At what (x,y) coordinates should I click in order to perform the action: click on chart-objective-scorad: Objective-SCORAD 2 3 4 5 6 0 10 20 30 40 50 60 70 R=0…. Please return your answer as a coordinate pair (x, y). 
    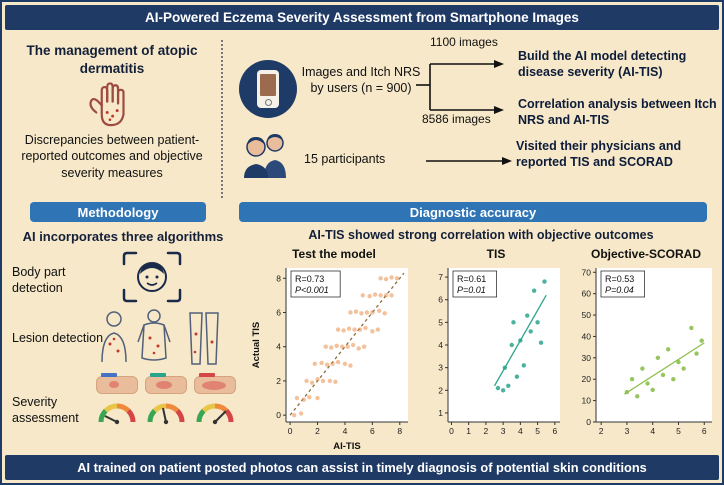
    Looking at the image, I should click on (646, 347).